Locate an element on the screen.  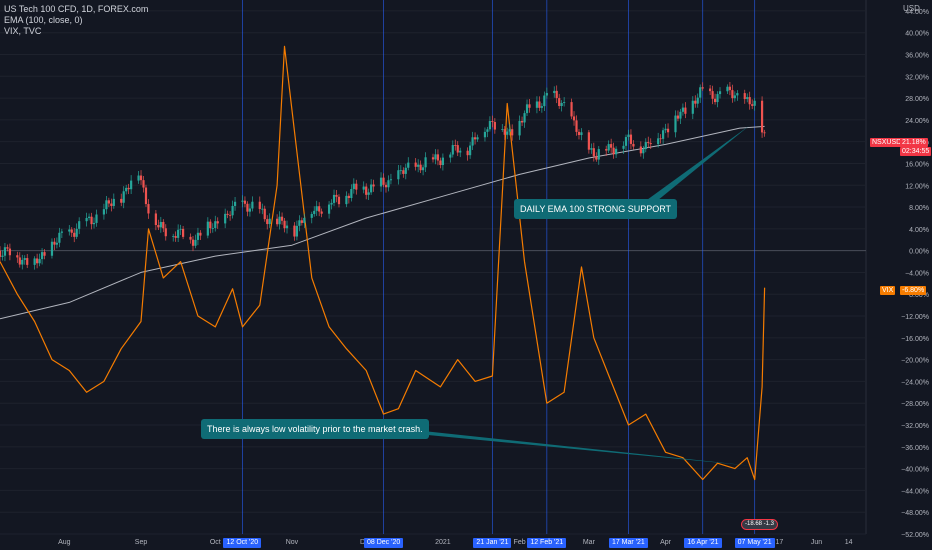
legend-vix: VIX, TVC is located at coordinates (23, 31).